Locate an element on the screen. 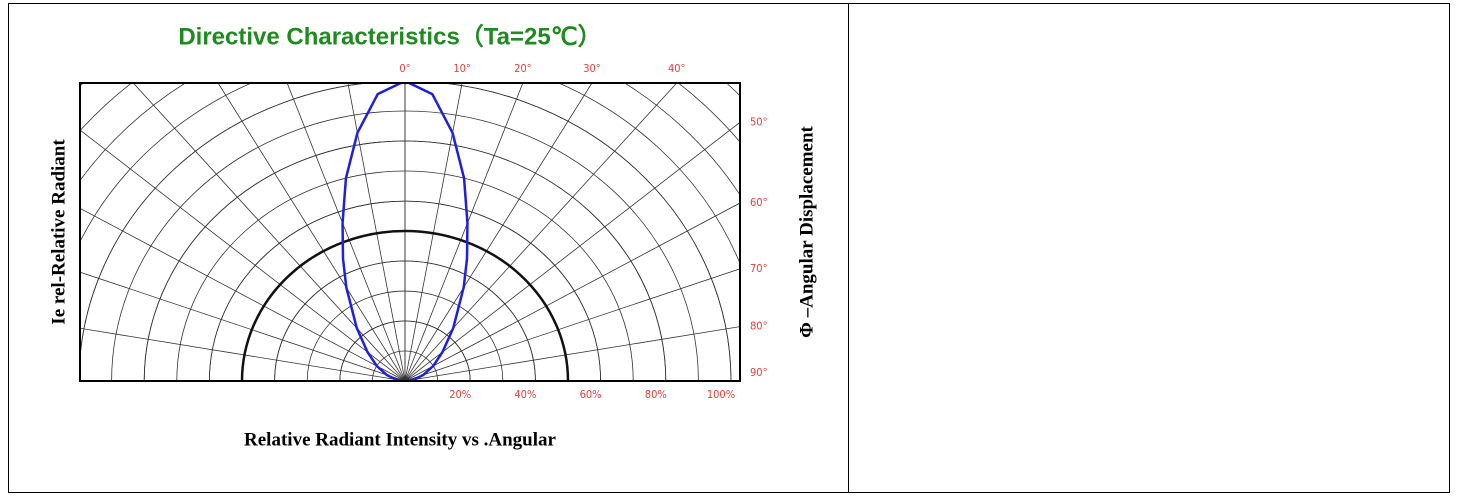  reference-circle is located at coordinates (405, 305).